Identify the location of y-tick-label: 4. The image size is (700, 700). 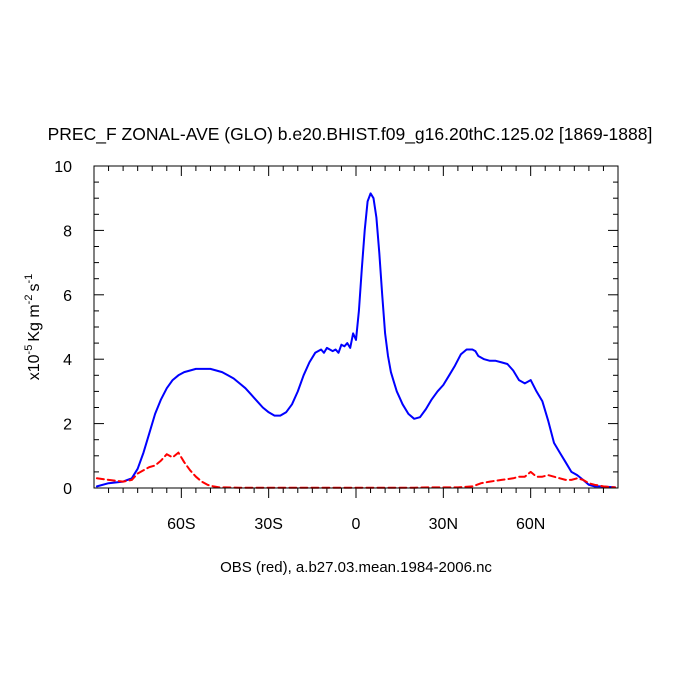
(67, 360).